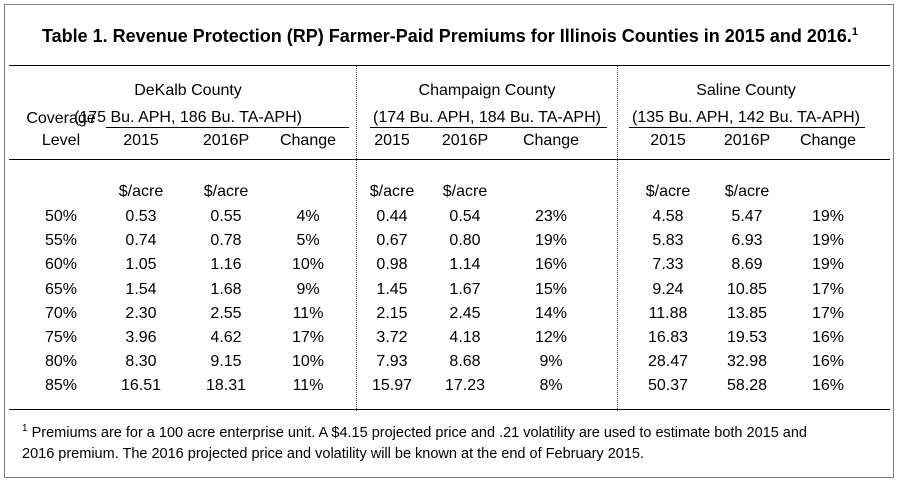 This screenshot has width=900, height=483. What do you see at coordinates (141, 264) in the screenshot?
I see `dekalb-2015-value: 1.05` at bounding box center [141, 264].